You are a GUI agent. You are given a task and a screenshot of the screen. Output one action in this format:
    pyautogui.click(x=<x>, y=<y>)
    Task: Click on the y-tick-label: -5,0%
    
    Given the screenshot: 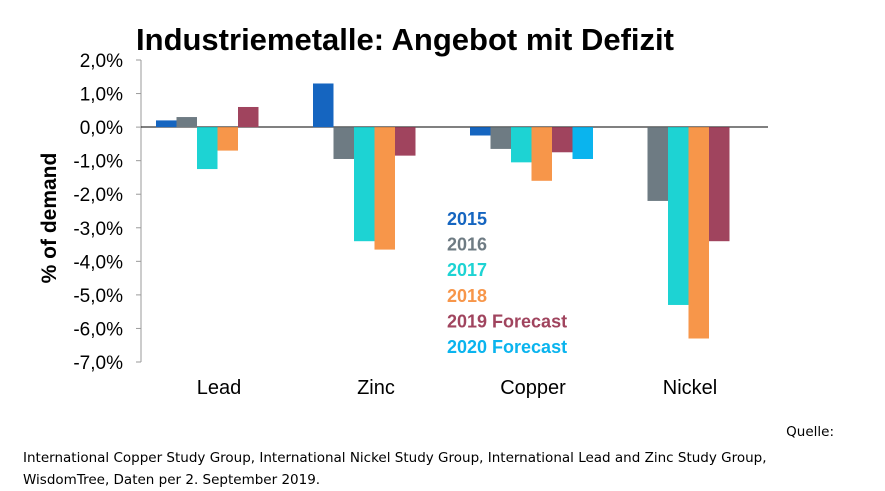 What is the action you would take?
    pyautogui.click(x=98, y=296)
    